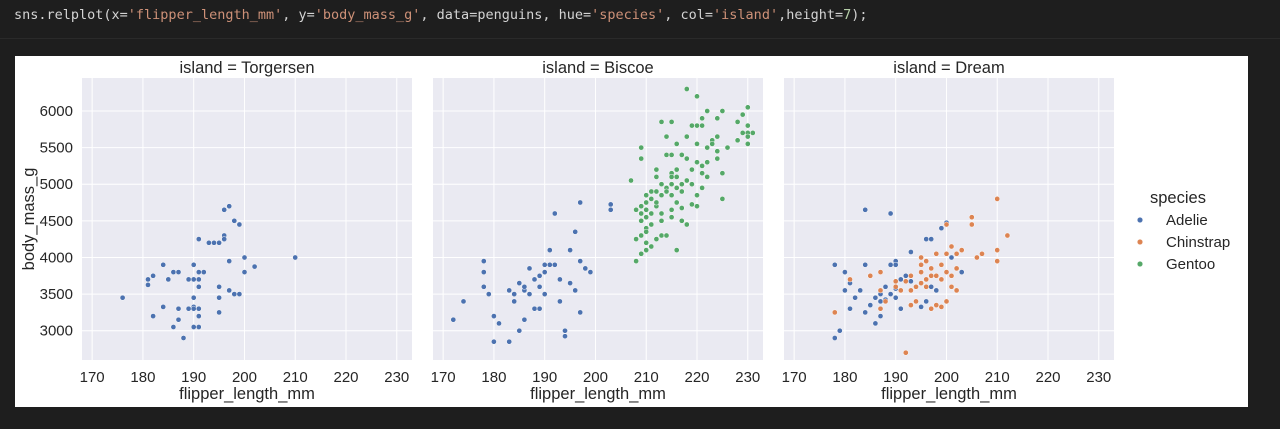  What do you see at coordinates (1187, 220) in the screenshot?
I see `legend-label: Adelie` at bounding box center [1187, 220].